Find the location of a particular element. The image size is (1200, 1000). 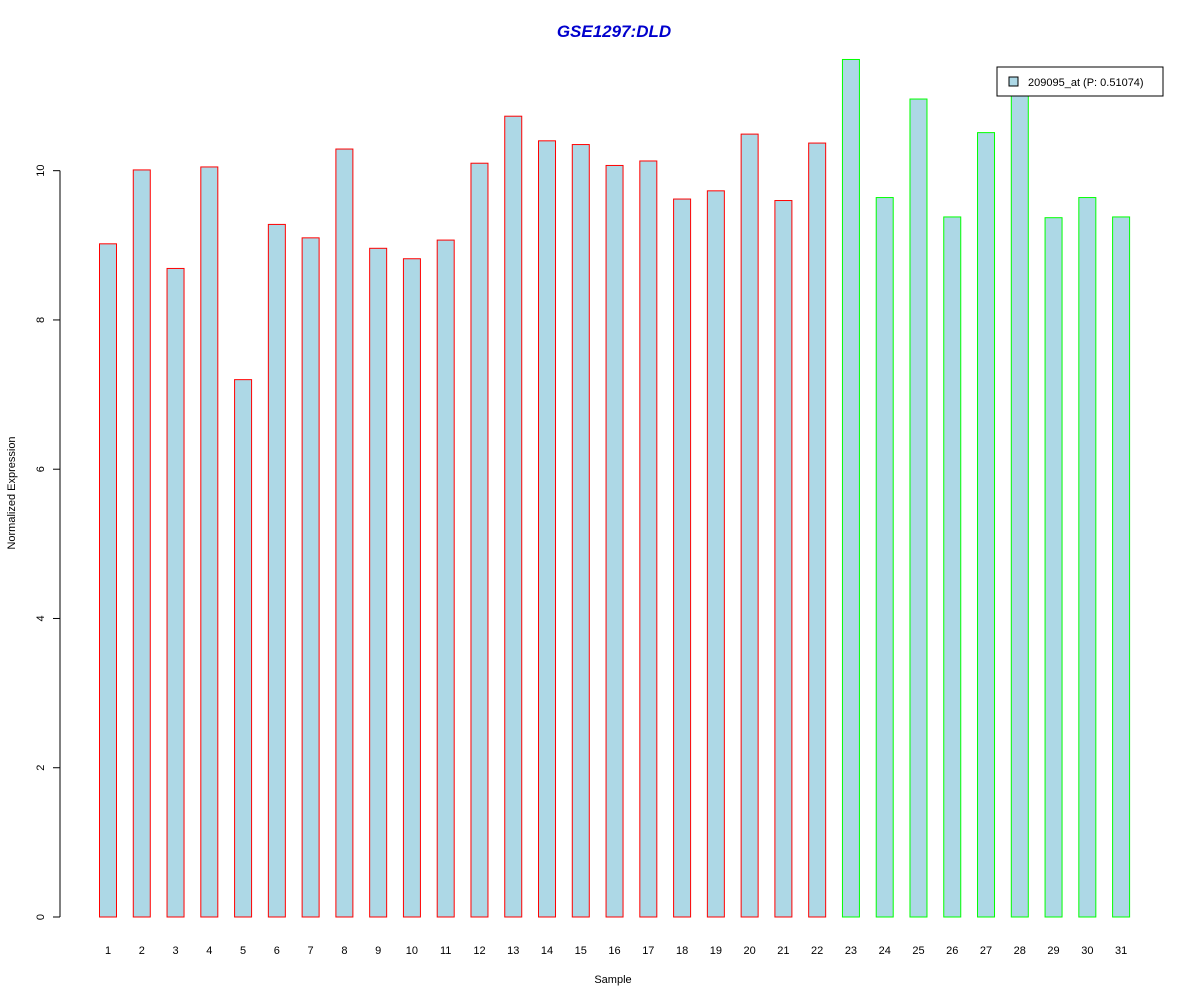

x-tick-label: 21 is located at coordinates (783, 951).